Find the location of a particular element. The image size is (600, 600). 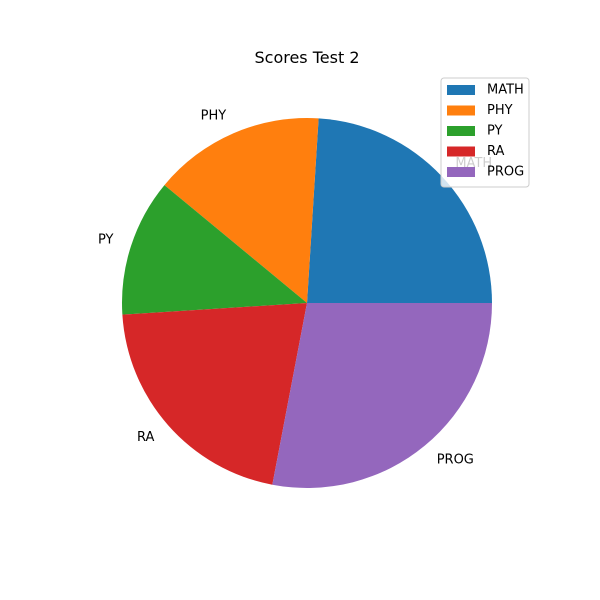

pie-slice-phy is located at coordinates (241, 211).